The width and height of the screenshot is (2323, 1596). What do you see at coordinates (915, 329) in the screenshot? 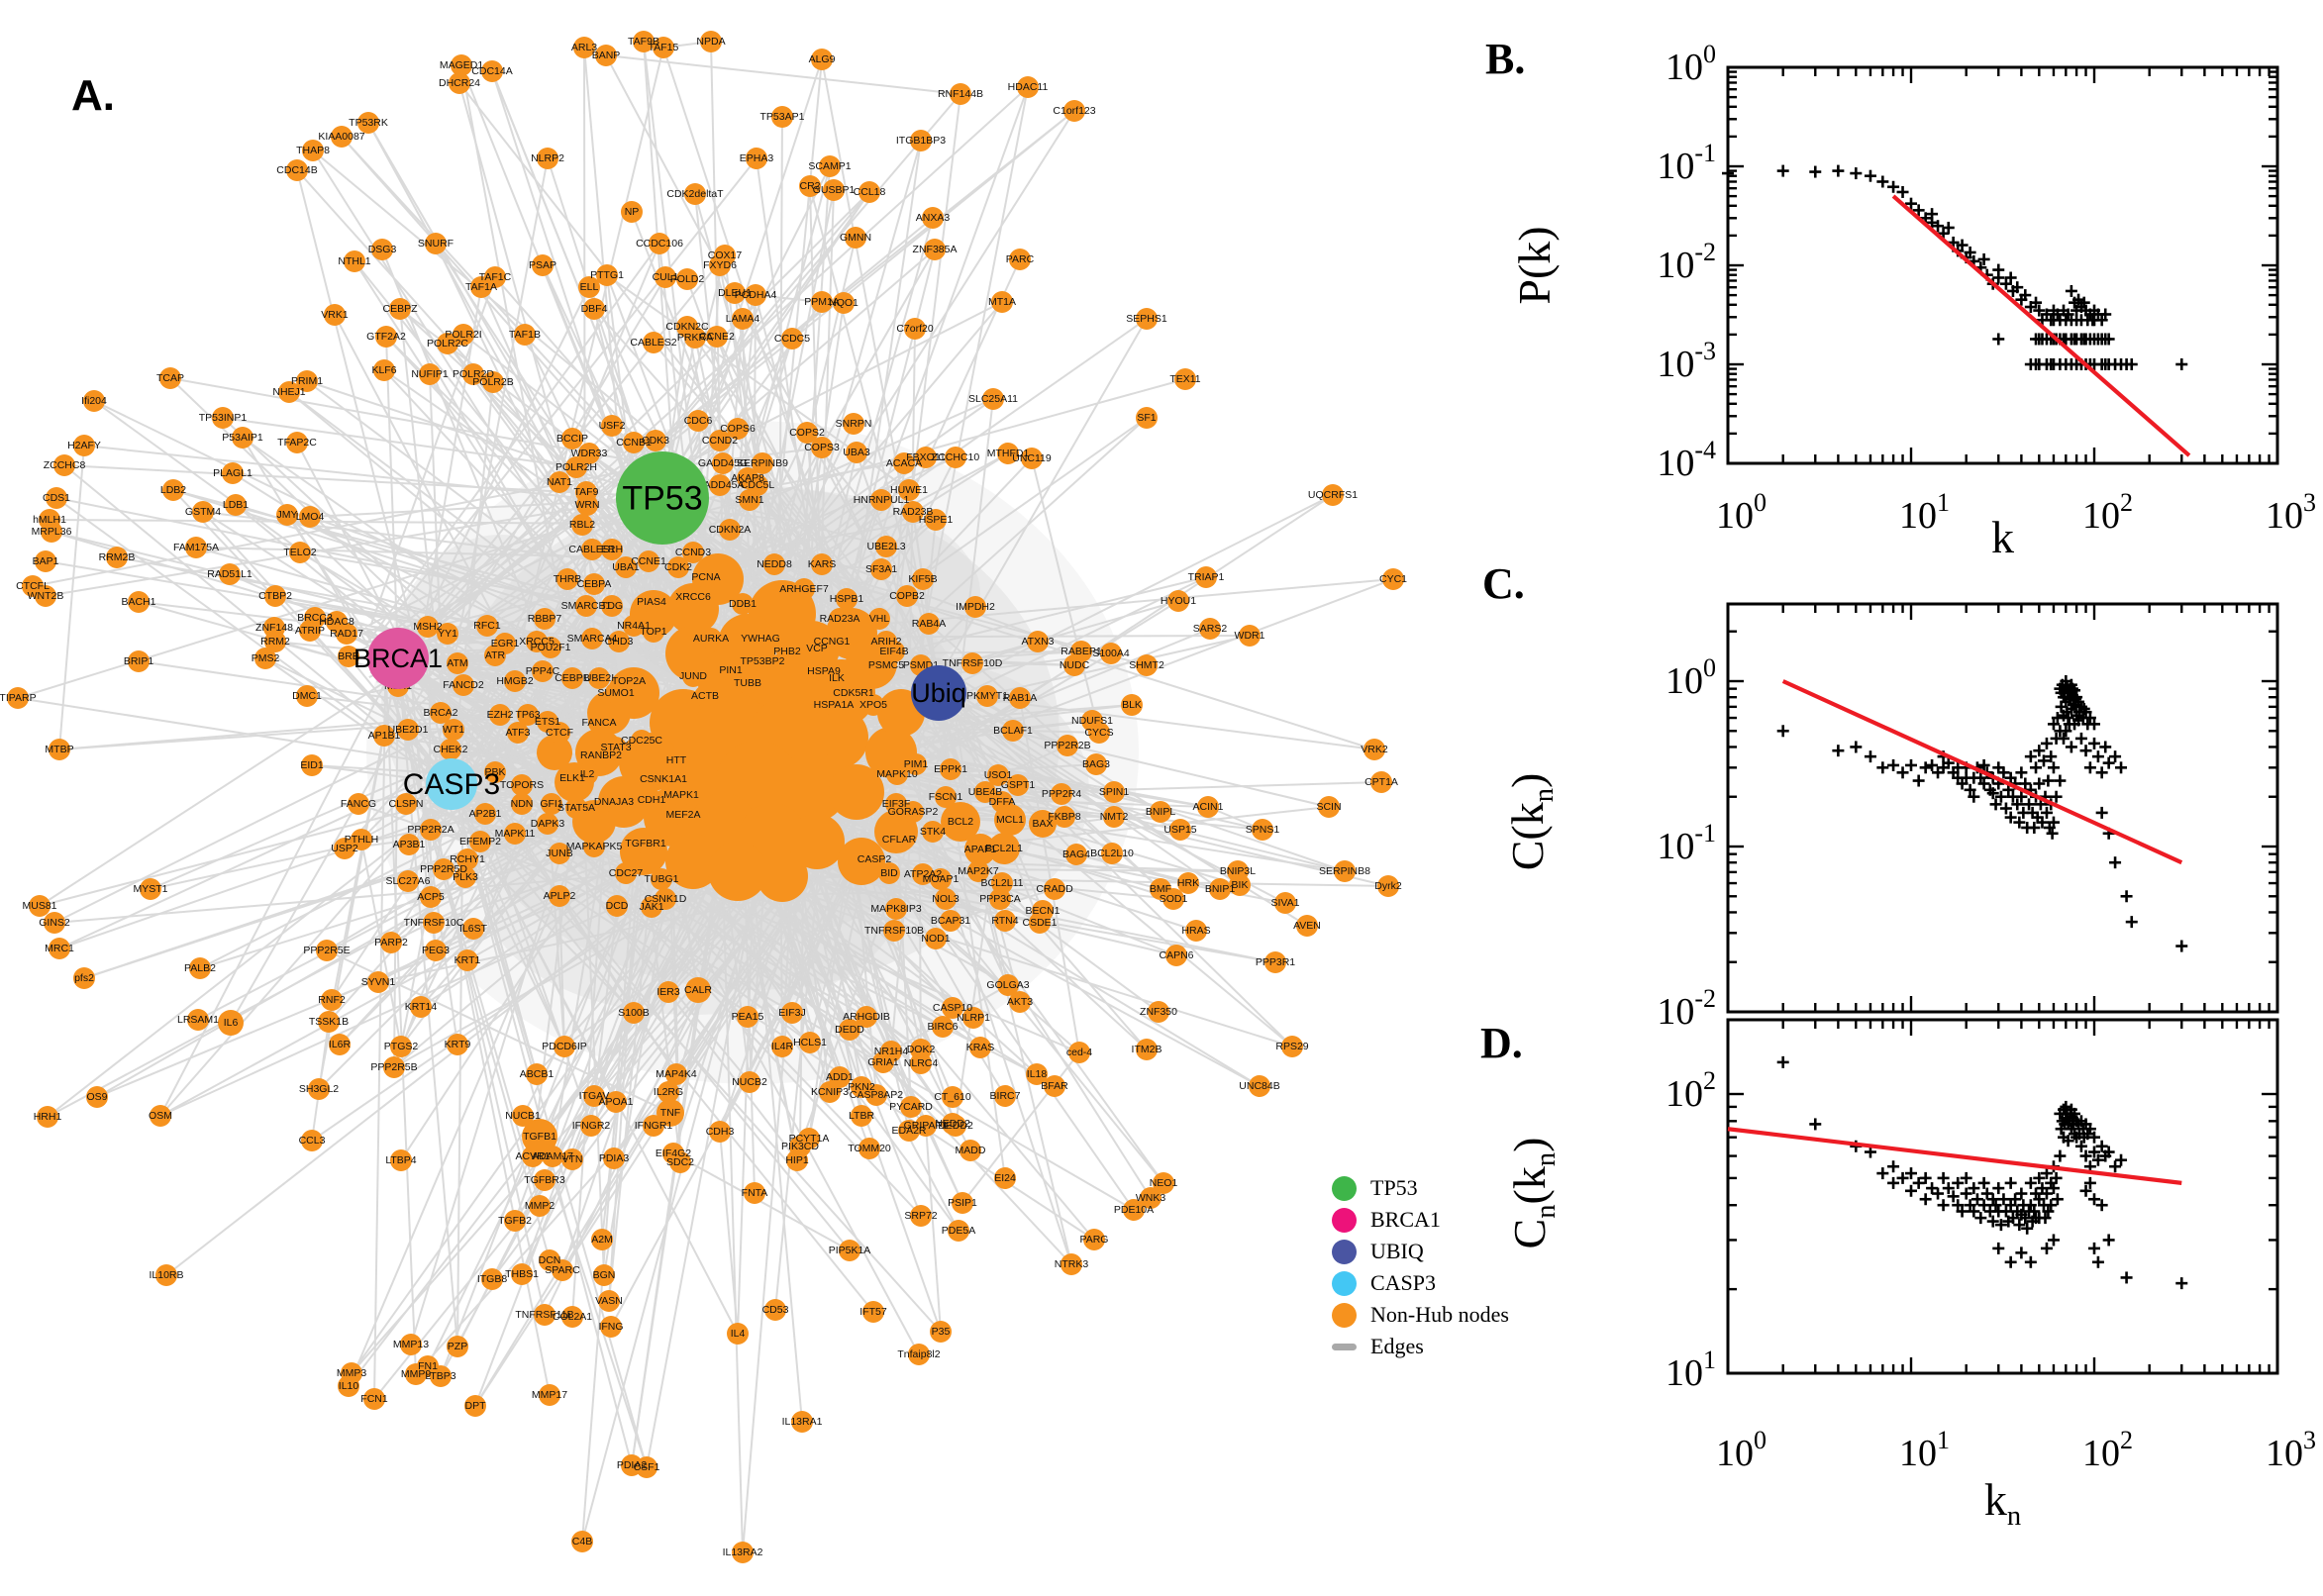
I see `network-node-label: C7orf20` at bounding box center [915, 329].